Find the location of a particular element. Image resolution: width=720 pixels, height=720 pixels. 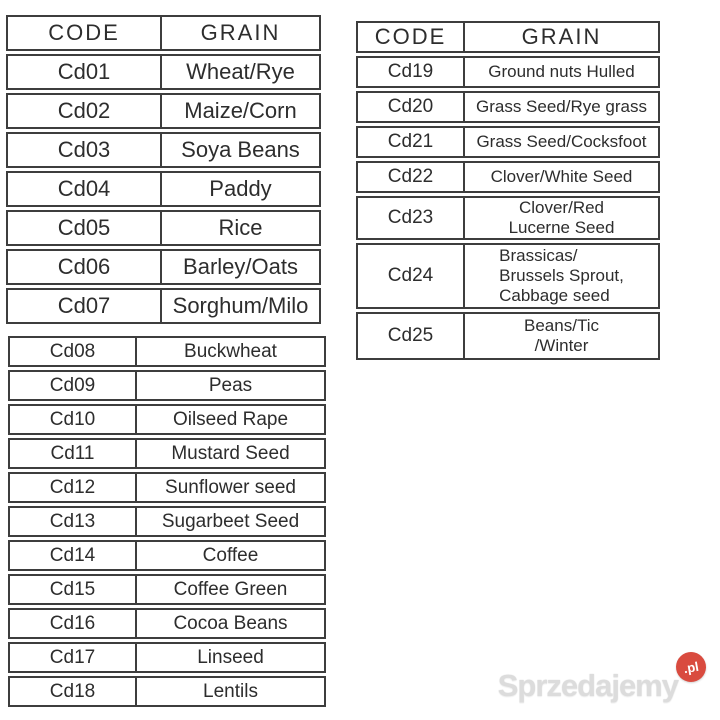

table-row: Cd23 Clover/Red Lucerne Seed is located at coordinates (508, 218).